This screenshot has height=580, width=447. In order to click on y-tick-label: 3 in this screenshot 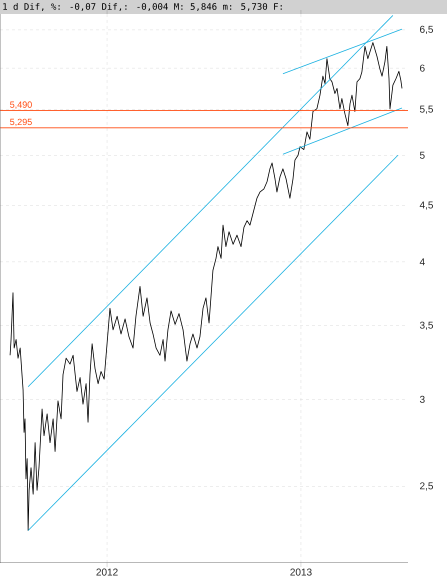, I will do `click(422, 399)`.